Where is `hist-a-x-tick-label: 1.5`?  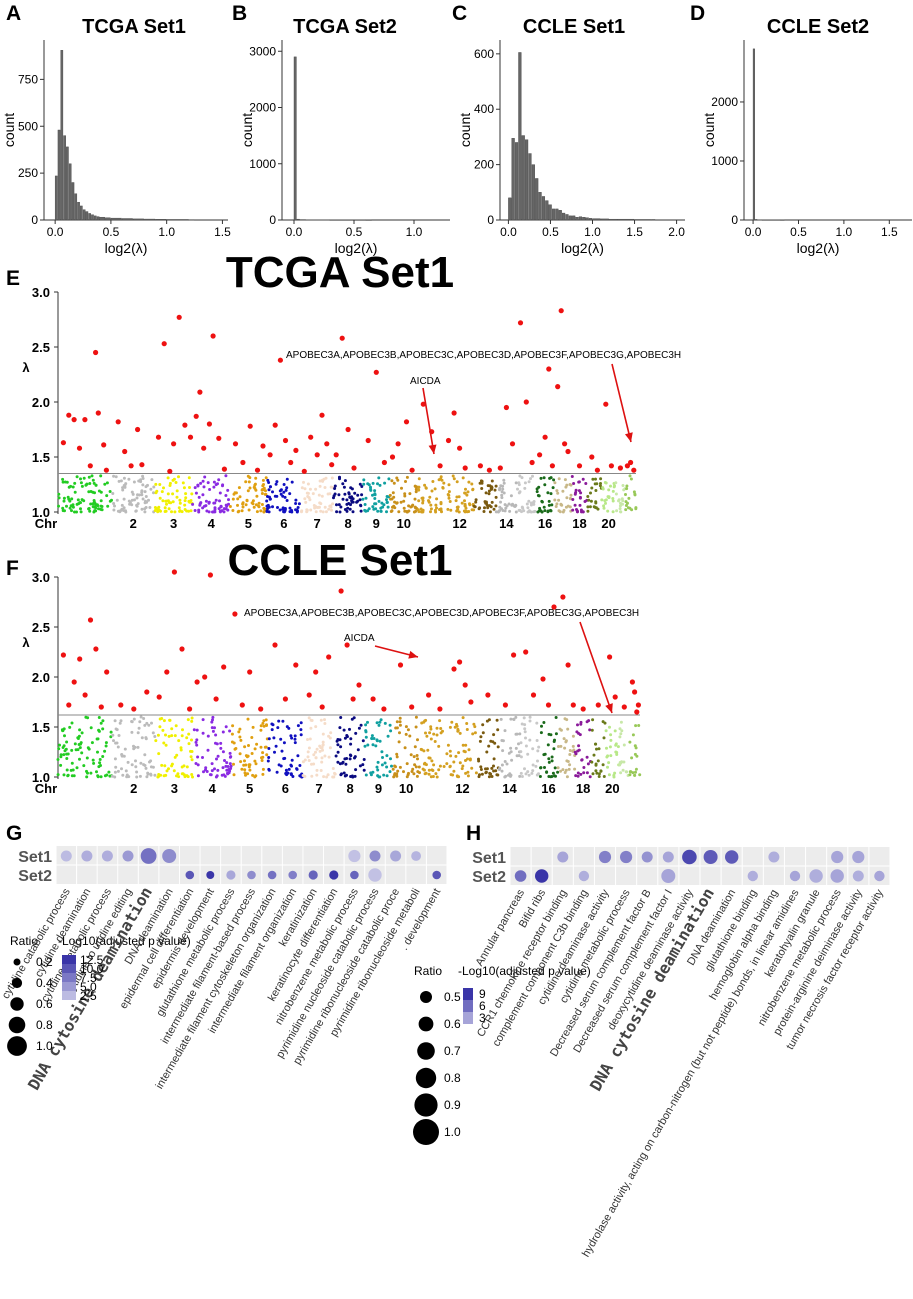 hist-a-x-tick-label: 1.5 is located at coordinates (222, 232).